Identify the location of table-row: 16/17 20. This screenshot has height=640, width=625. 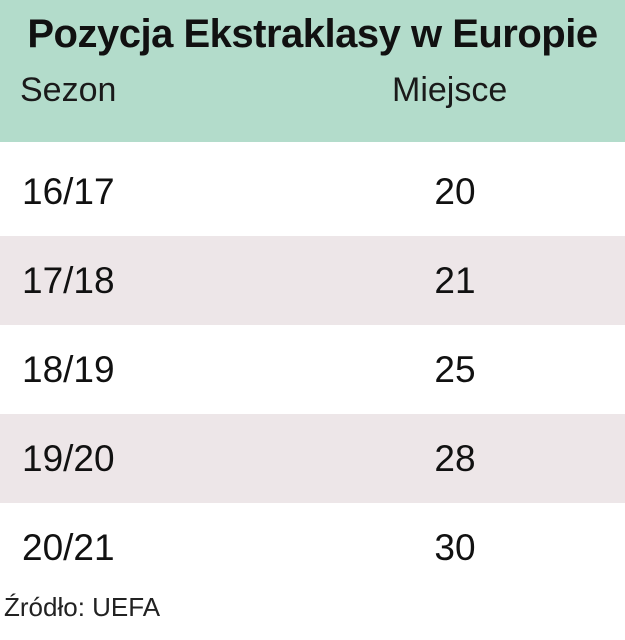
(312, 191).